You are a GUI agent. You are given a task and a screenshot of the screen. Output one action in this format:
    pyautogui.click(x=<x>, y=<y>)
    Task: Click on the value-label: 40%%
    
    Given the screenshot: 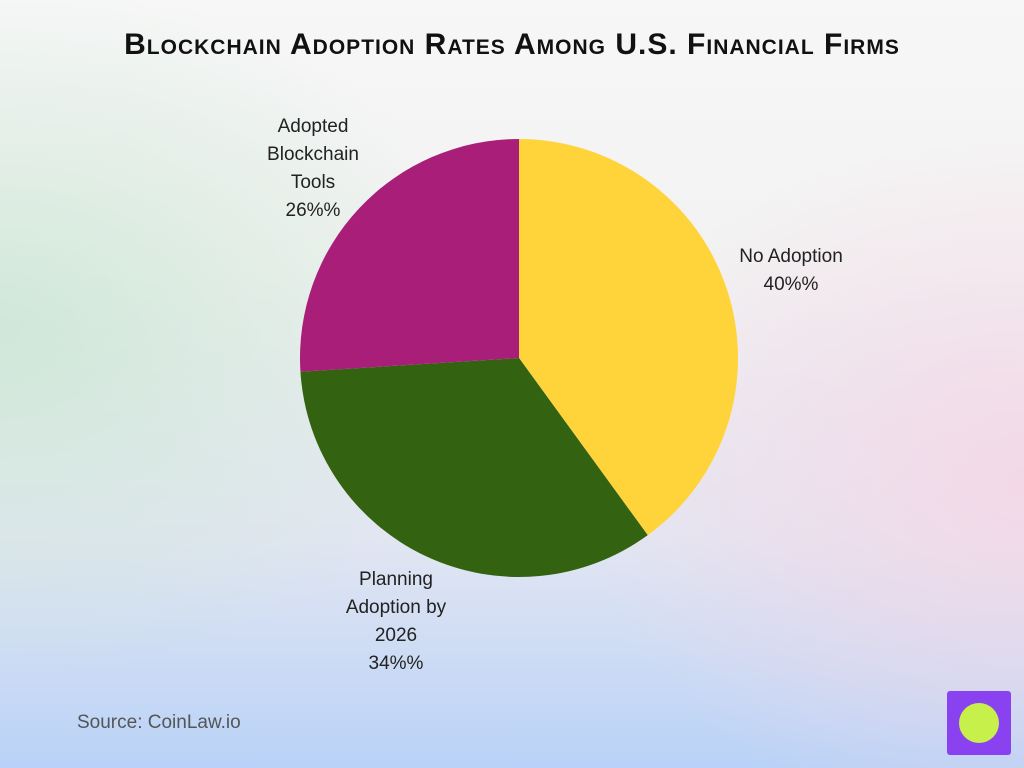 What is the action you would take?
    pyautogui.click(x=791, y=284)
    